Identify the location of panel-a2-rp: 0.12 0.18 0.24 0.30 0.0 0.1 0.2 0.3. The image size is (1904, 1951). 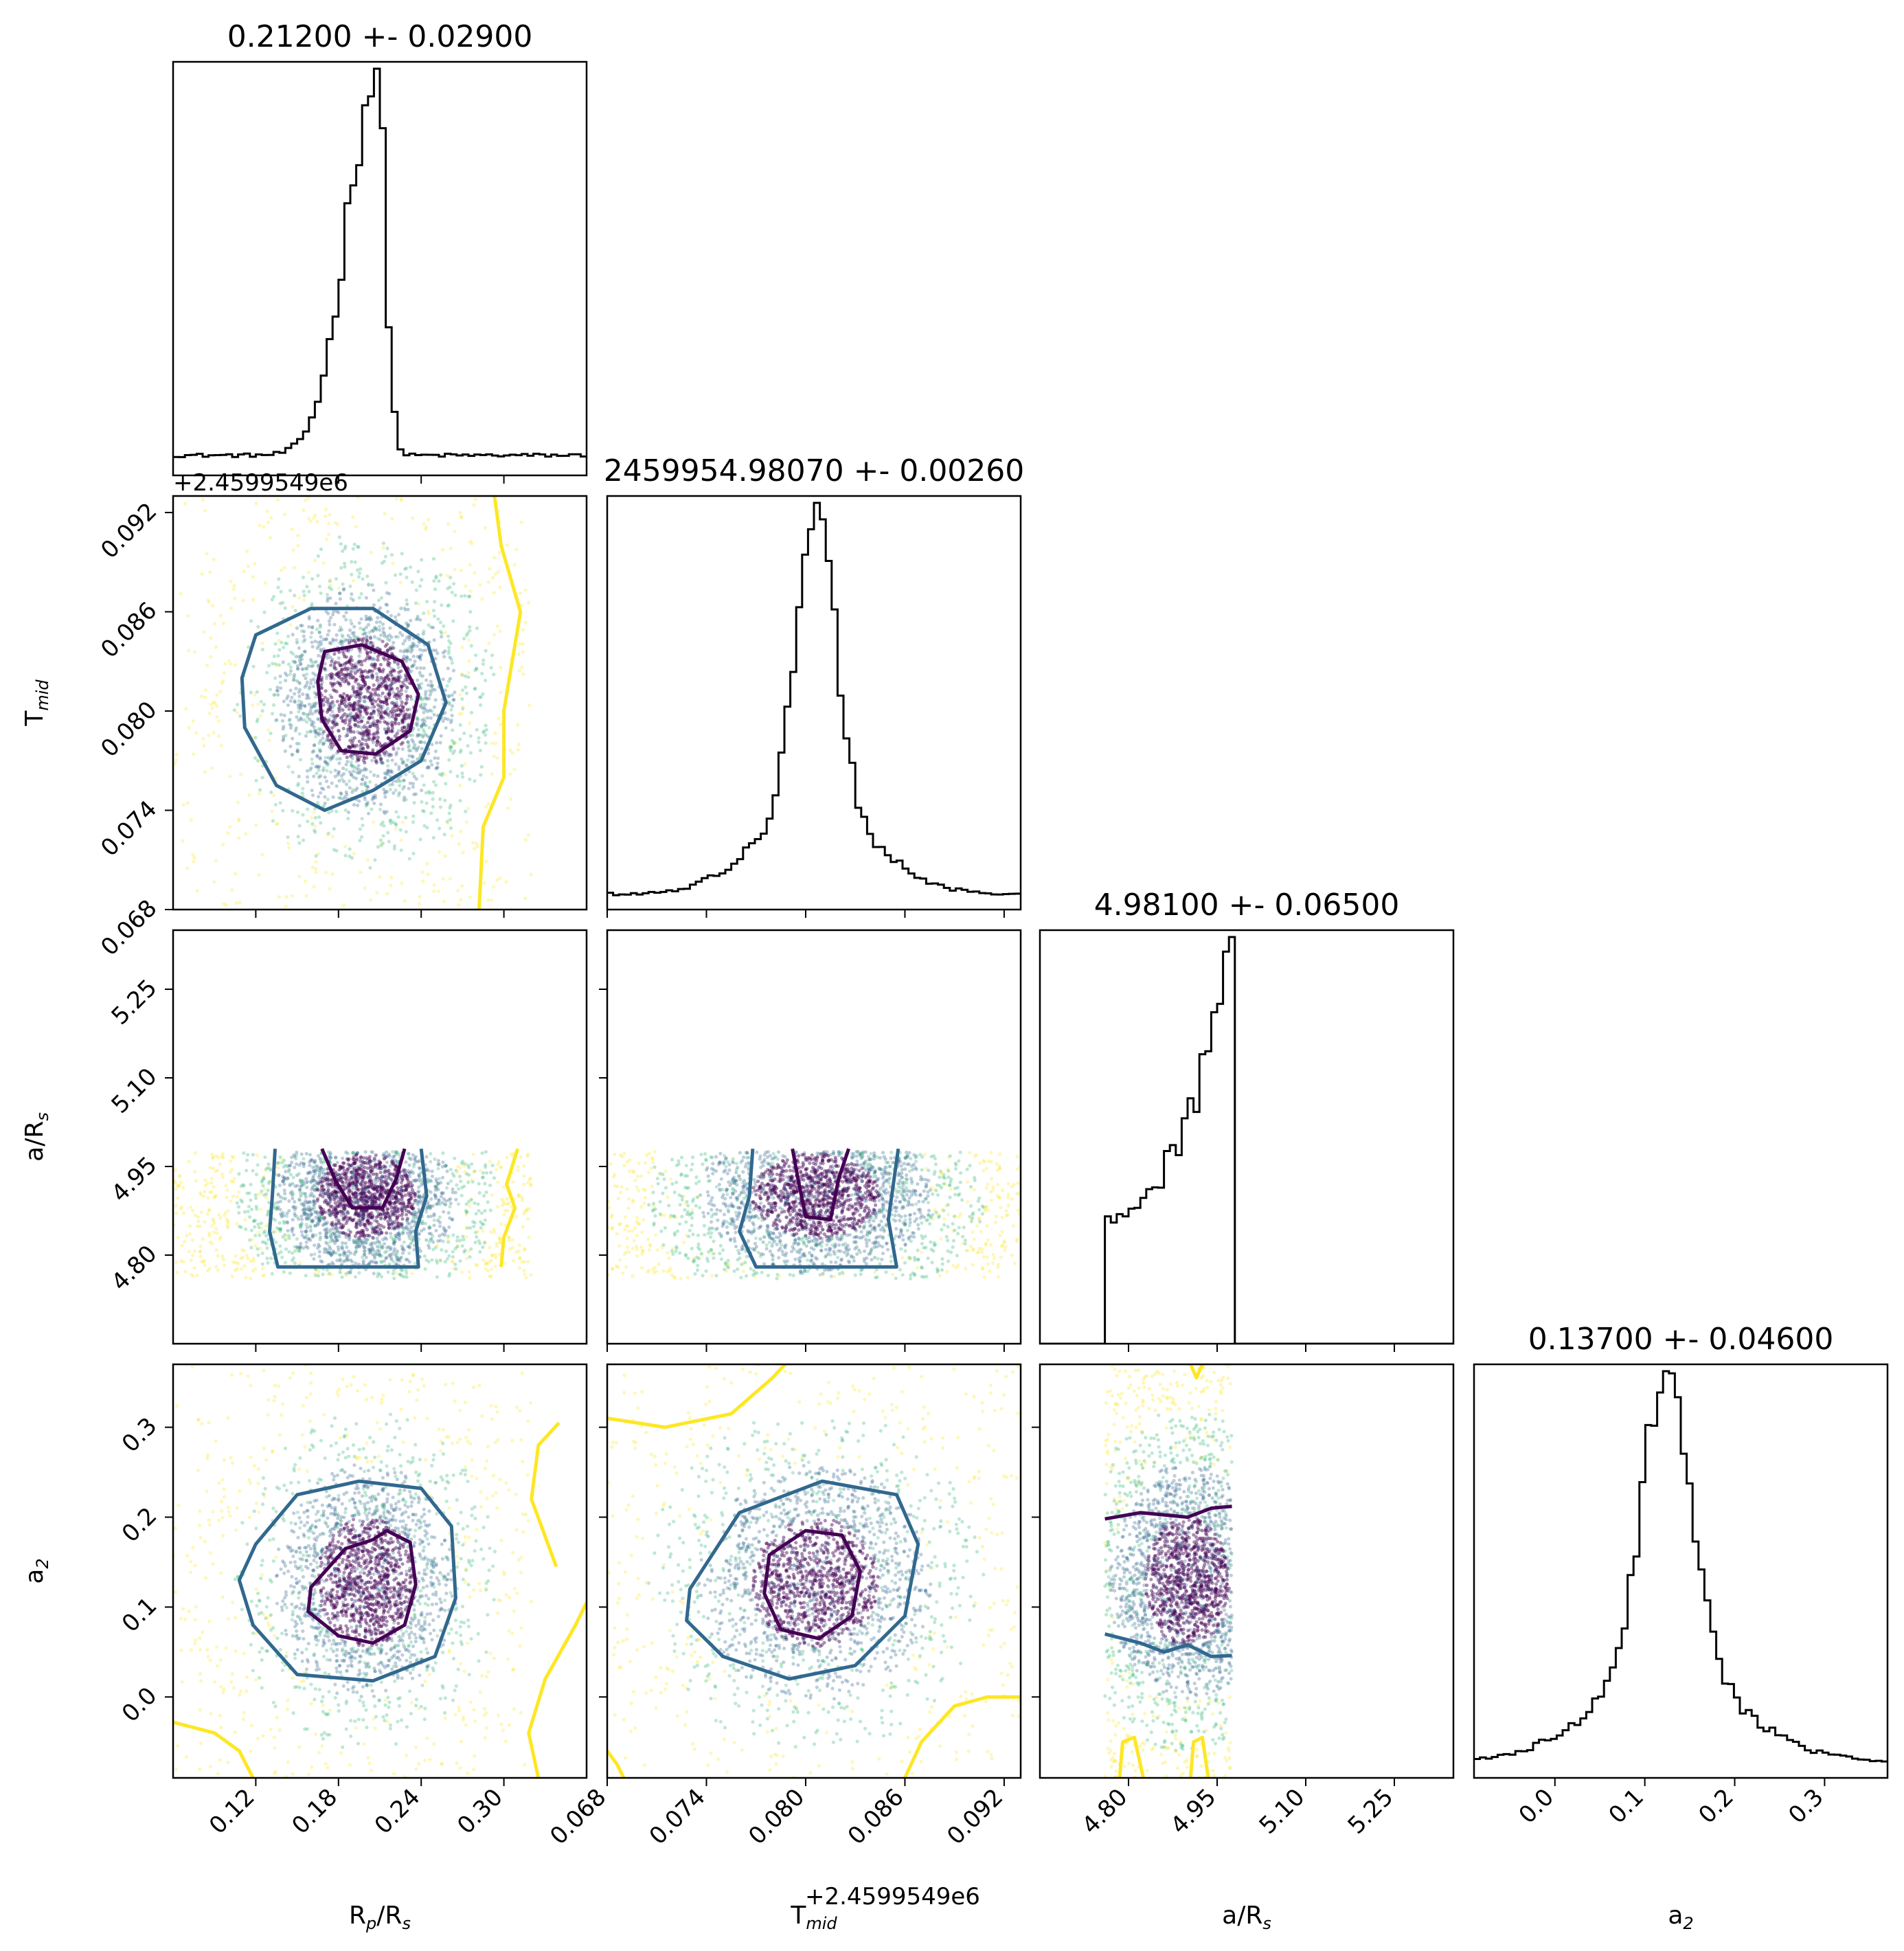
(352, 1601).